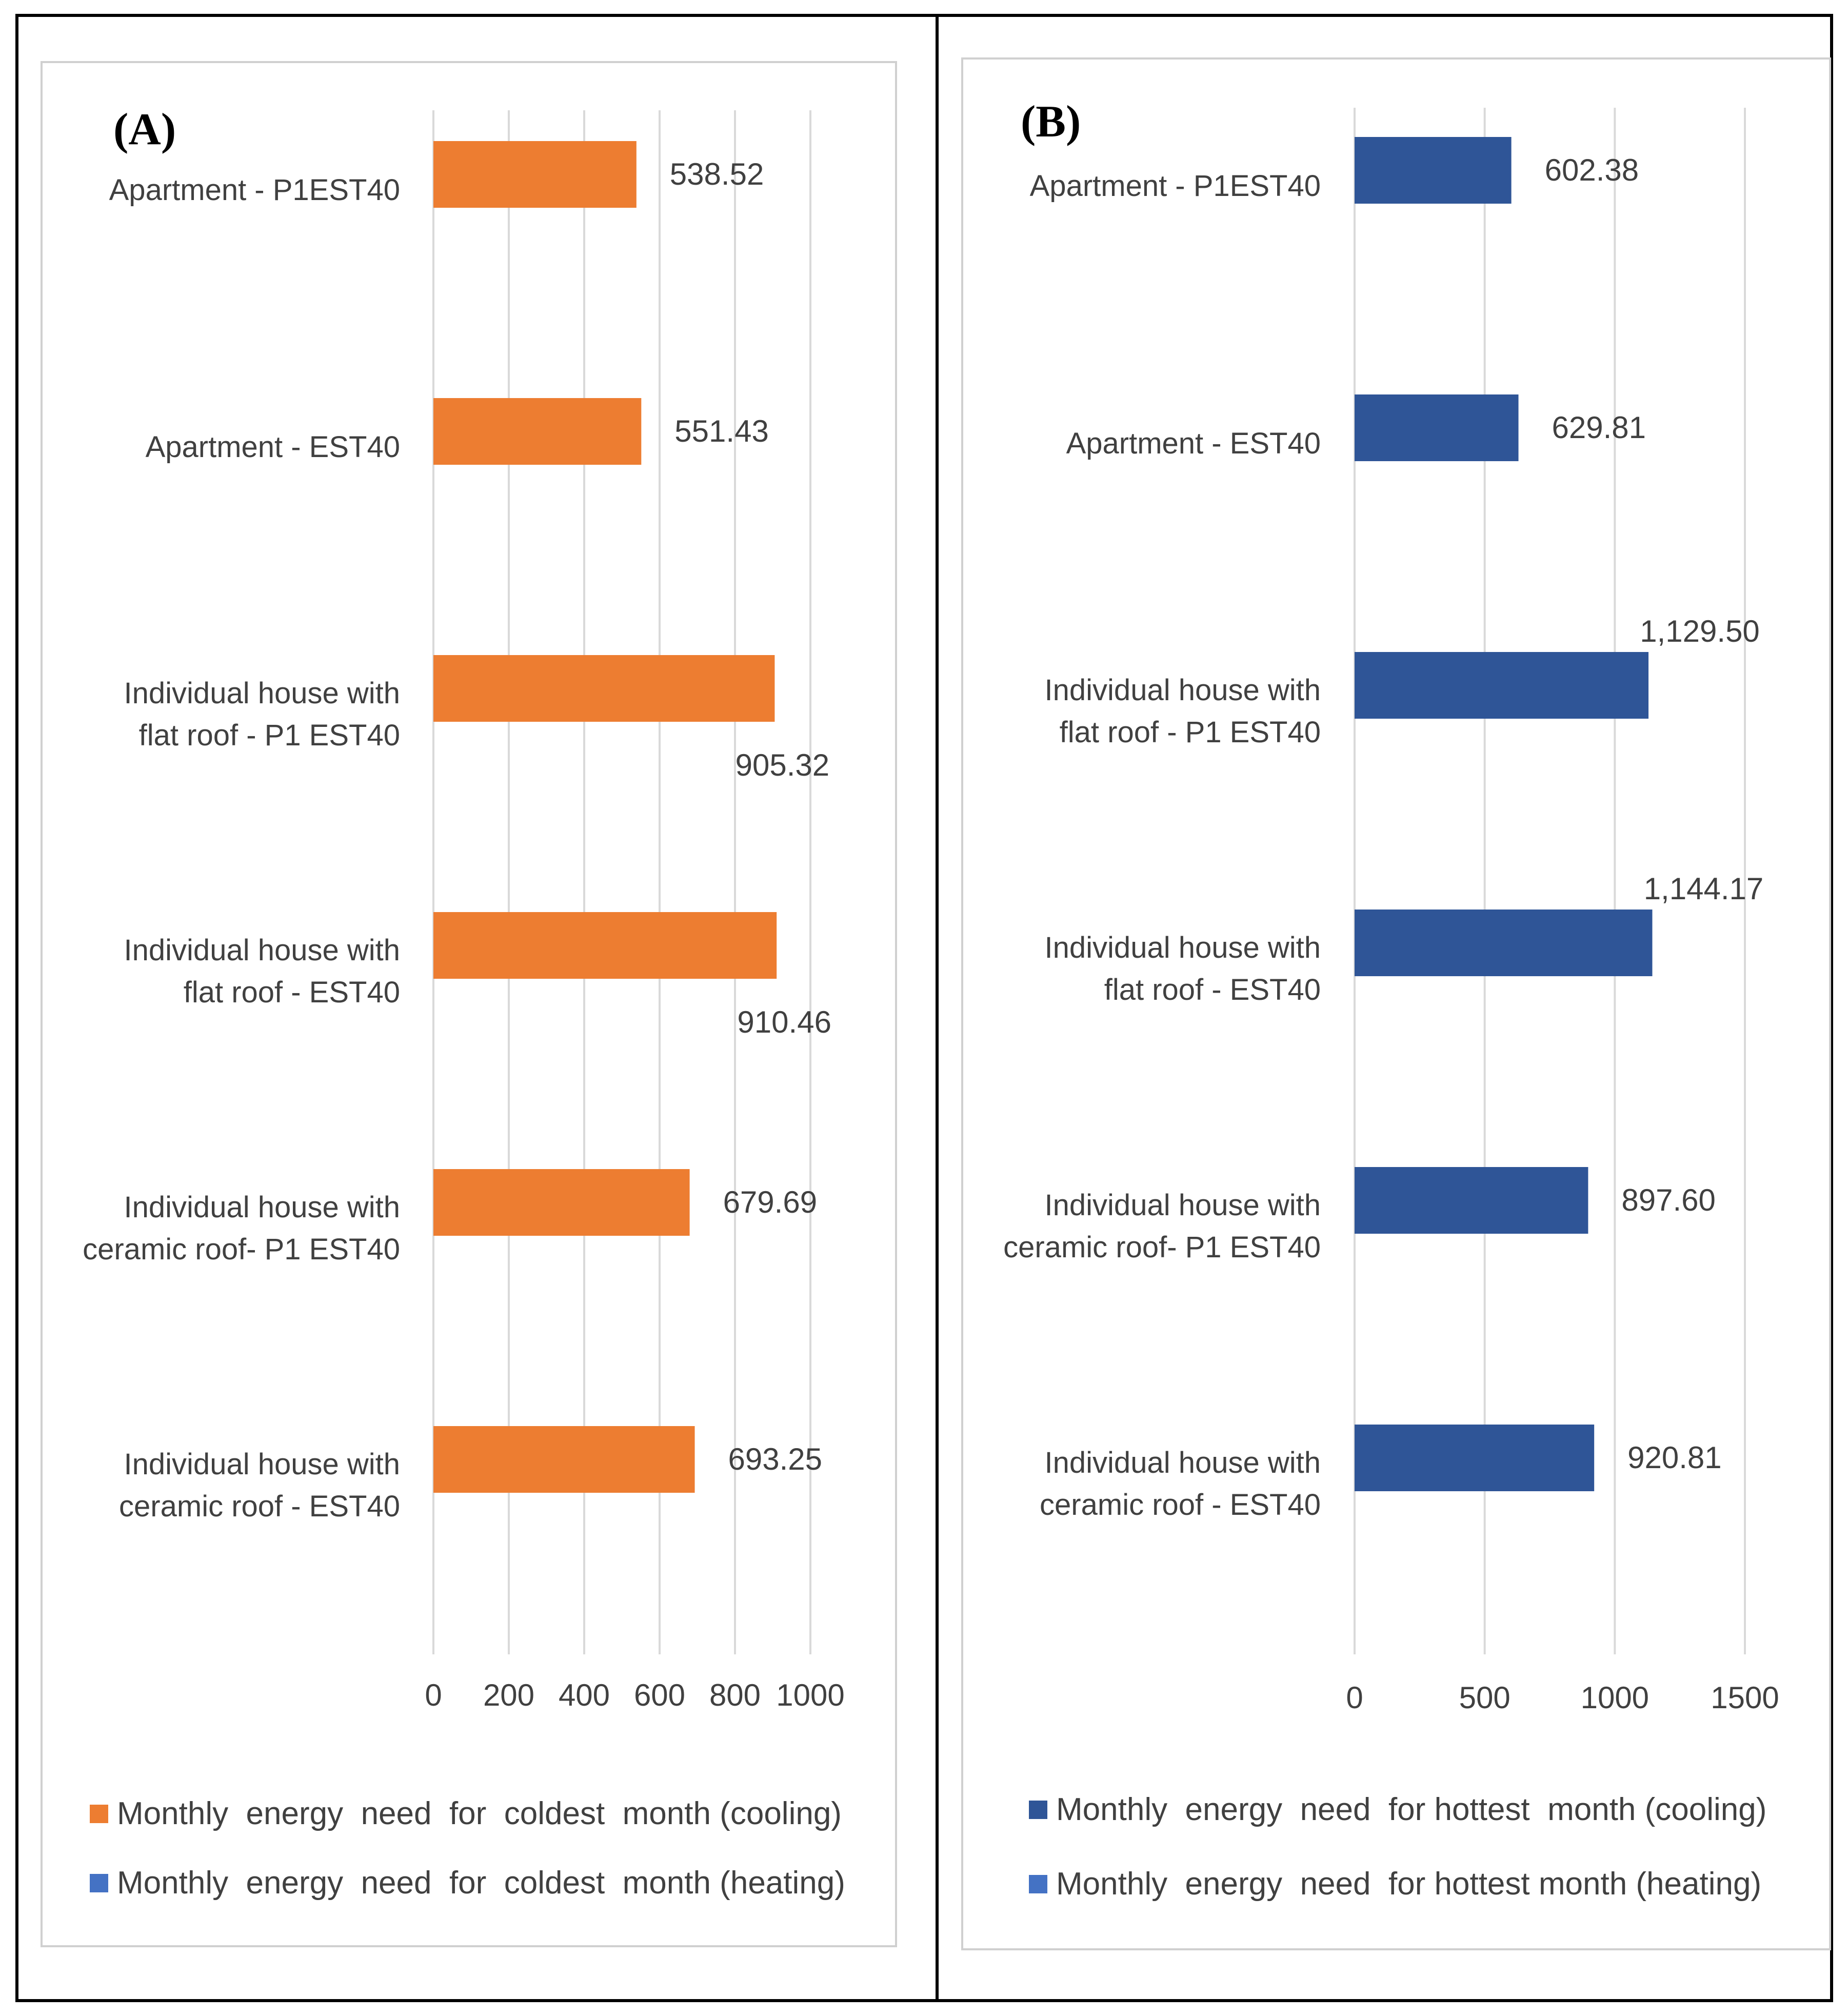  Describe the element at coordinates (775, 1459) in the screenshot. I see `data-label: 693.25` at that location.